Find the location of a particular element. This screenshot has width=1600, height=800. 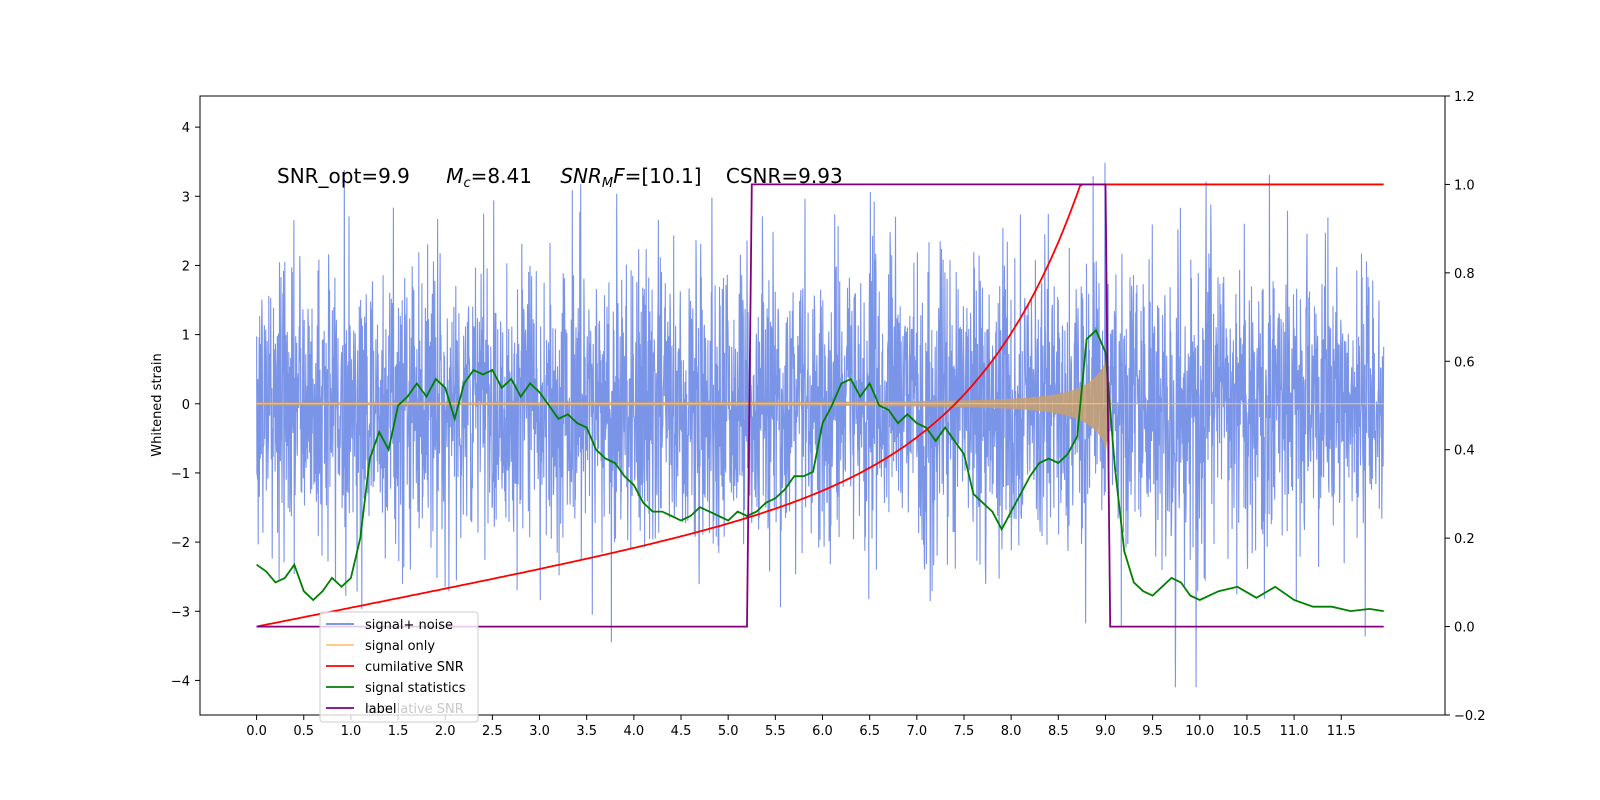

snrmf-f: F is located at coordinates (619, 176).